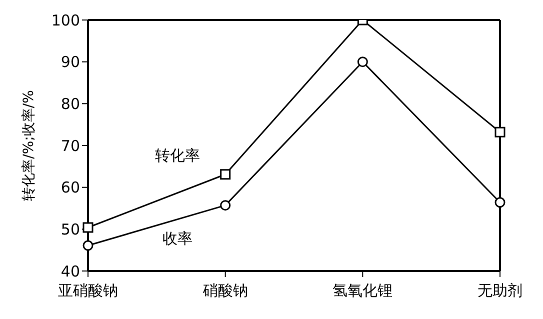  I want to click on y-tick-label: 70, so click(70, 145).